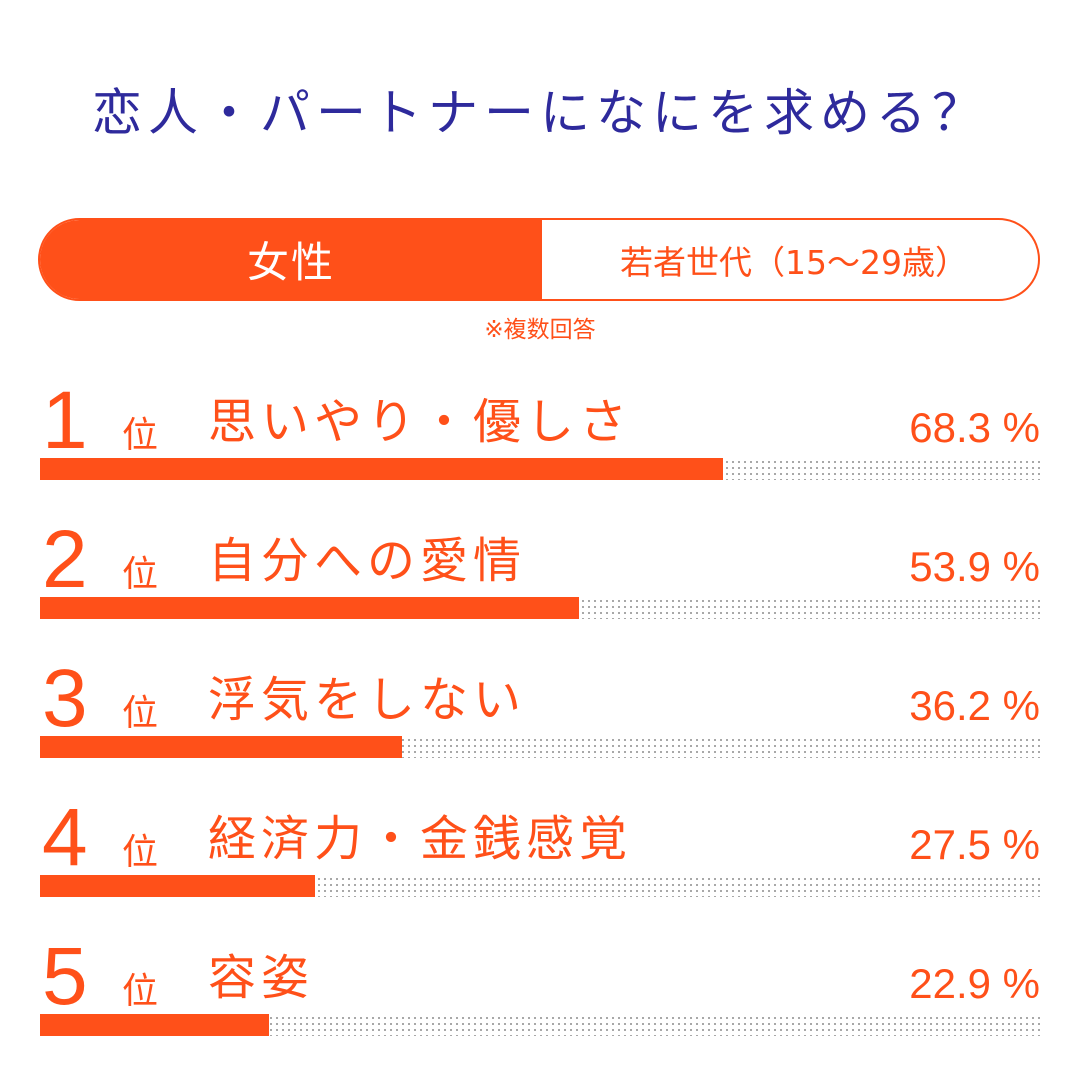 The image size is (1080, 1080). I want to click on rank-number: 3, so click(65, 698).